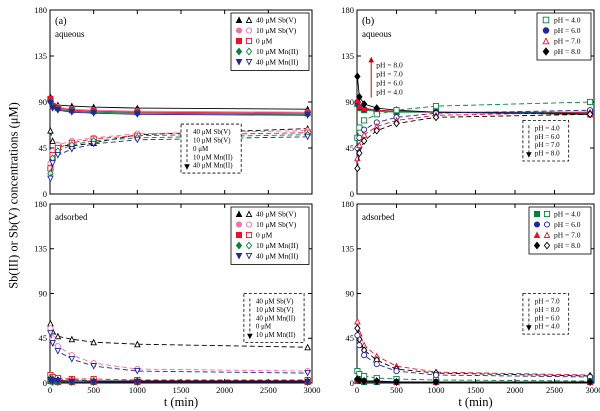 Image resolution: width=600 pixels, height=411 pixels. What do you see at coordinates (181, 402) in the screenshot?
I see `x-axis-label-a: t (min)` at bounding box center [181, 402].